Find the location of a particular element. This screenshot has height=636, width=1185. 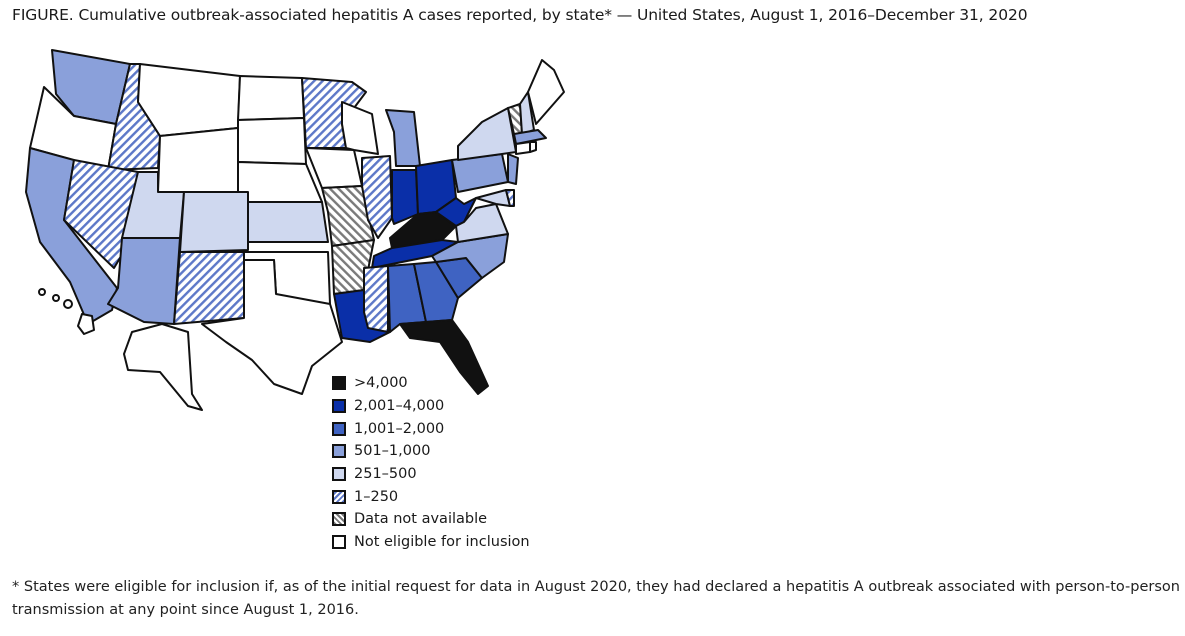

legend-swatch-pale-blue is located at coordinates (339, 474).